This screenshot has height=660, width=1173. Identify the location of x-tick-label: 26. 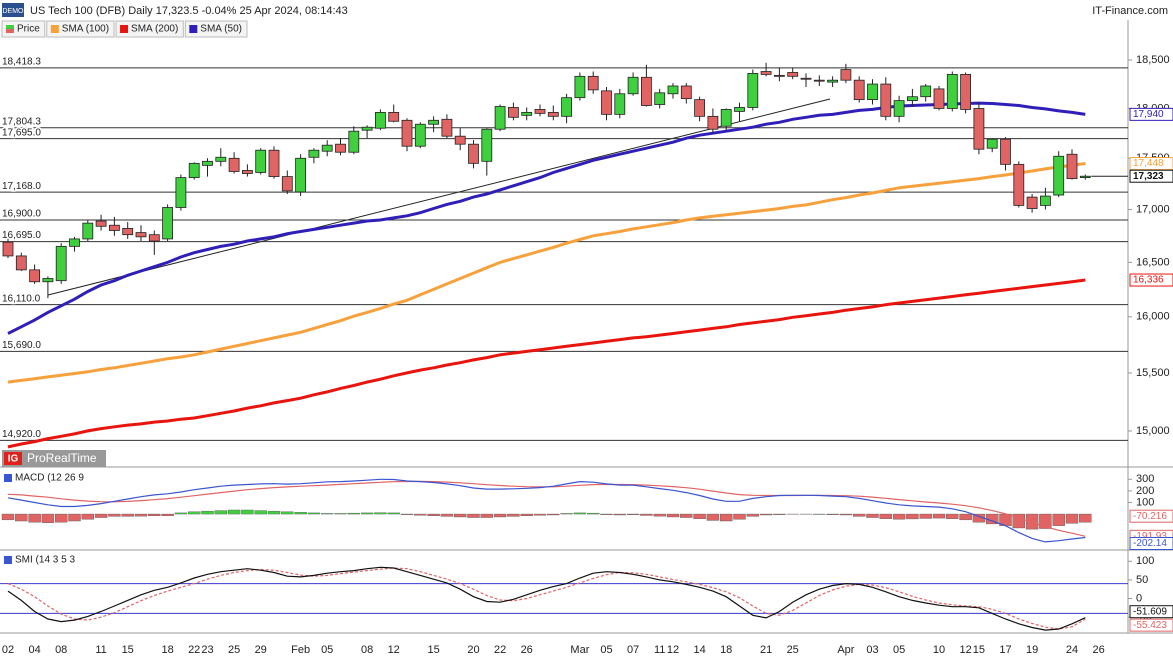
(1098, 650).